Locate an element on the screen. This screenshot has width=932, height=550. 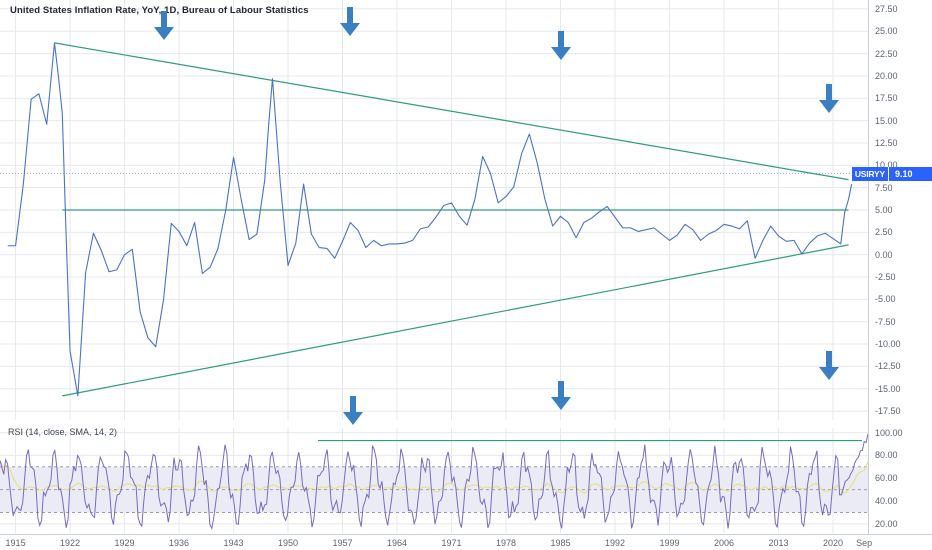
current-price-badge: USIRYY 9.10 is located at coordinates (891, 174).